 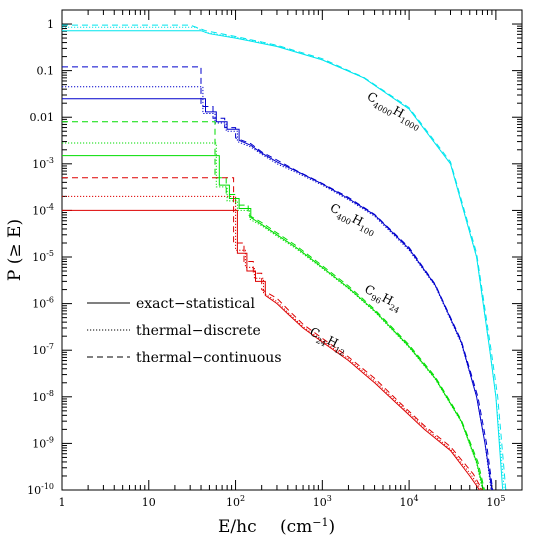 What do you see at coordinates (50, 24) in the screenshot?
I see `y-tick-label: 1` at bounding box center [50, 24].